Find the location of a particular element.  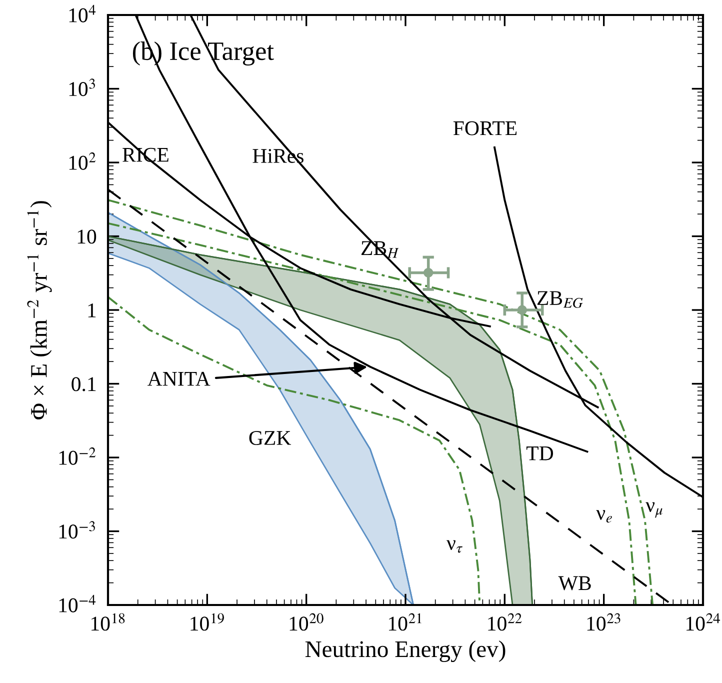

x-tick-label: 10$^{23}$ is located at coordinates (603, 622).